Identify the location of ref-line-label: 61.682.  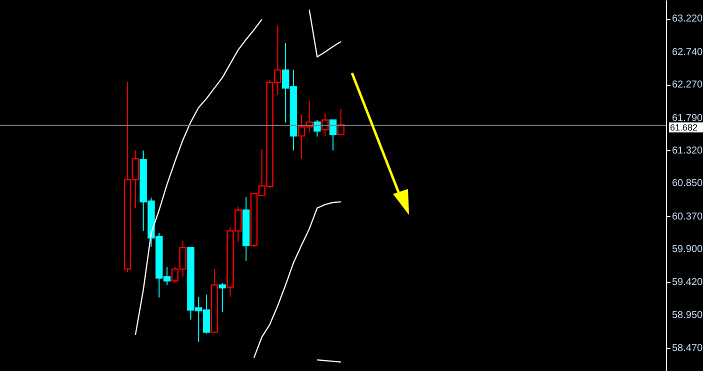
(684, 127).